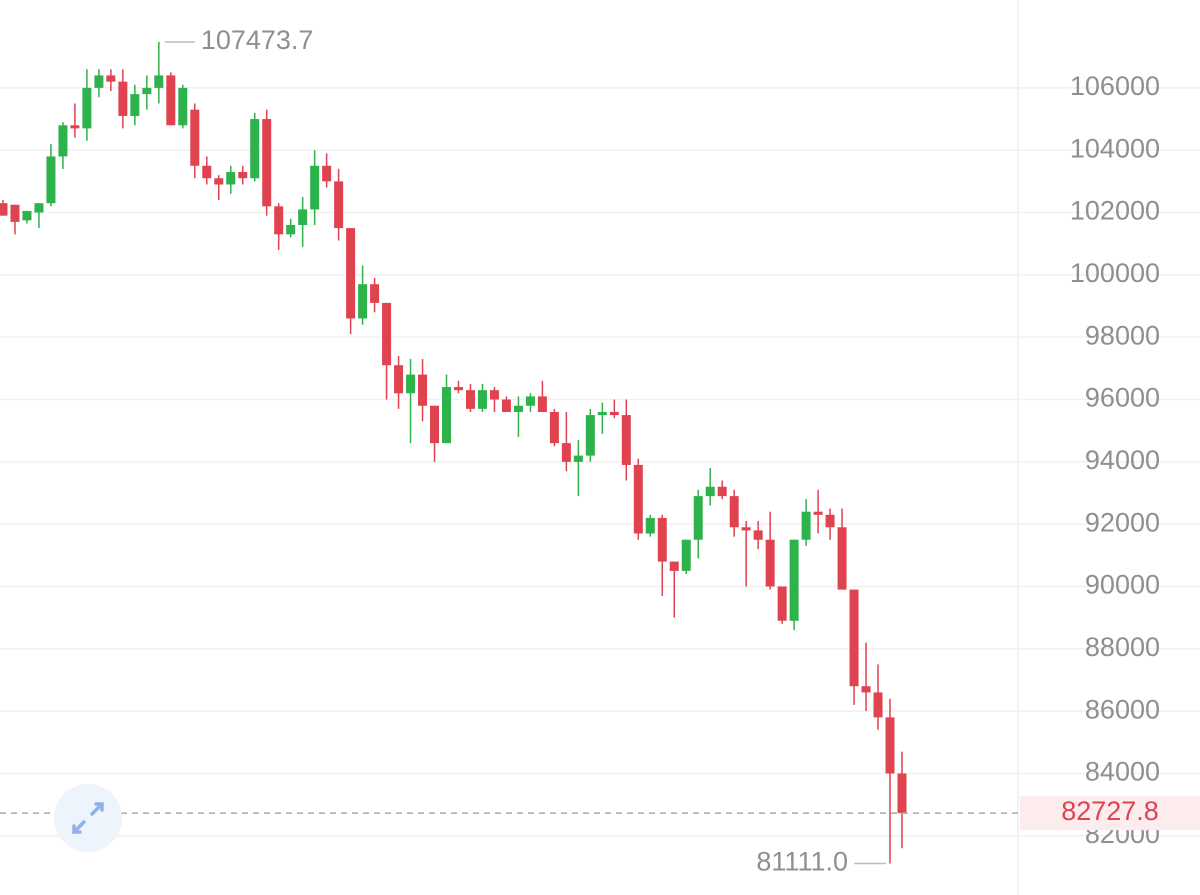  What do you see at coordinates (1115, 148) in the screenshot?
I see `y-tick-label: 104000` at bounding box center [1115, 148].